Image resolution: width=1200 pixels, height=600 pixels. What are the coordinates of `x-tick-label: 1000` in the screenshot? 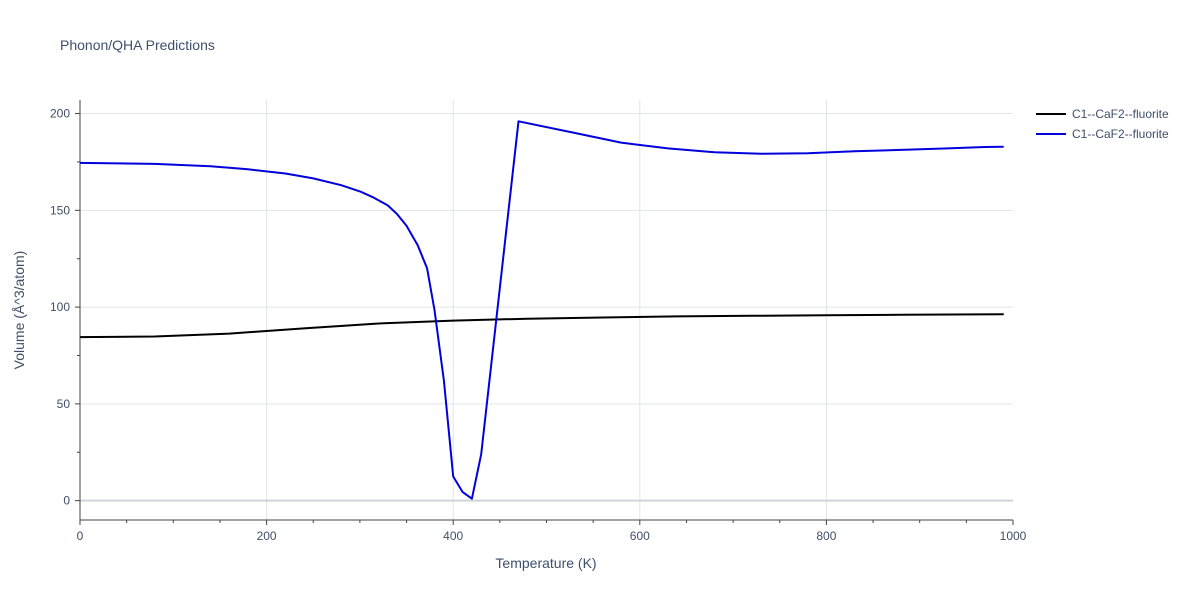 It's located at (1013, 536).